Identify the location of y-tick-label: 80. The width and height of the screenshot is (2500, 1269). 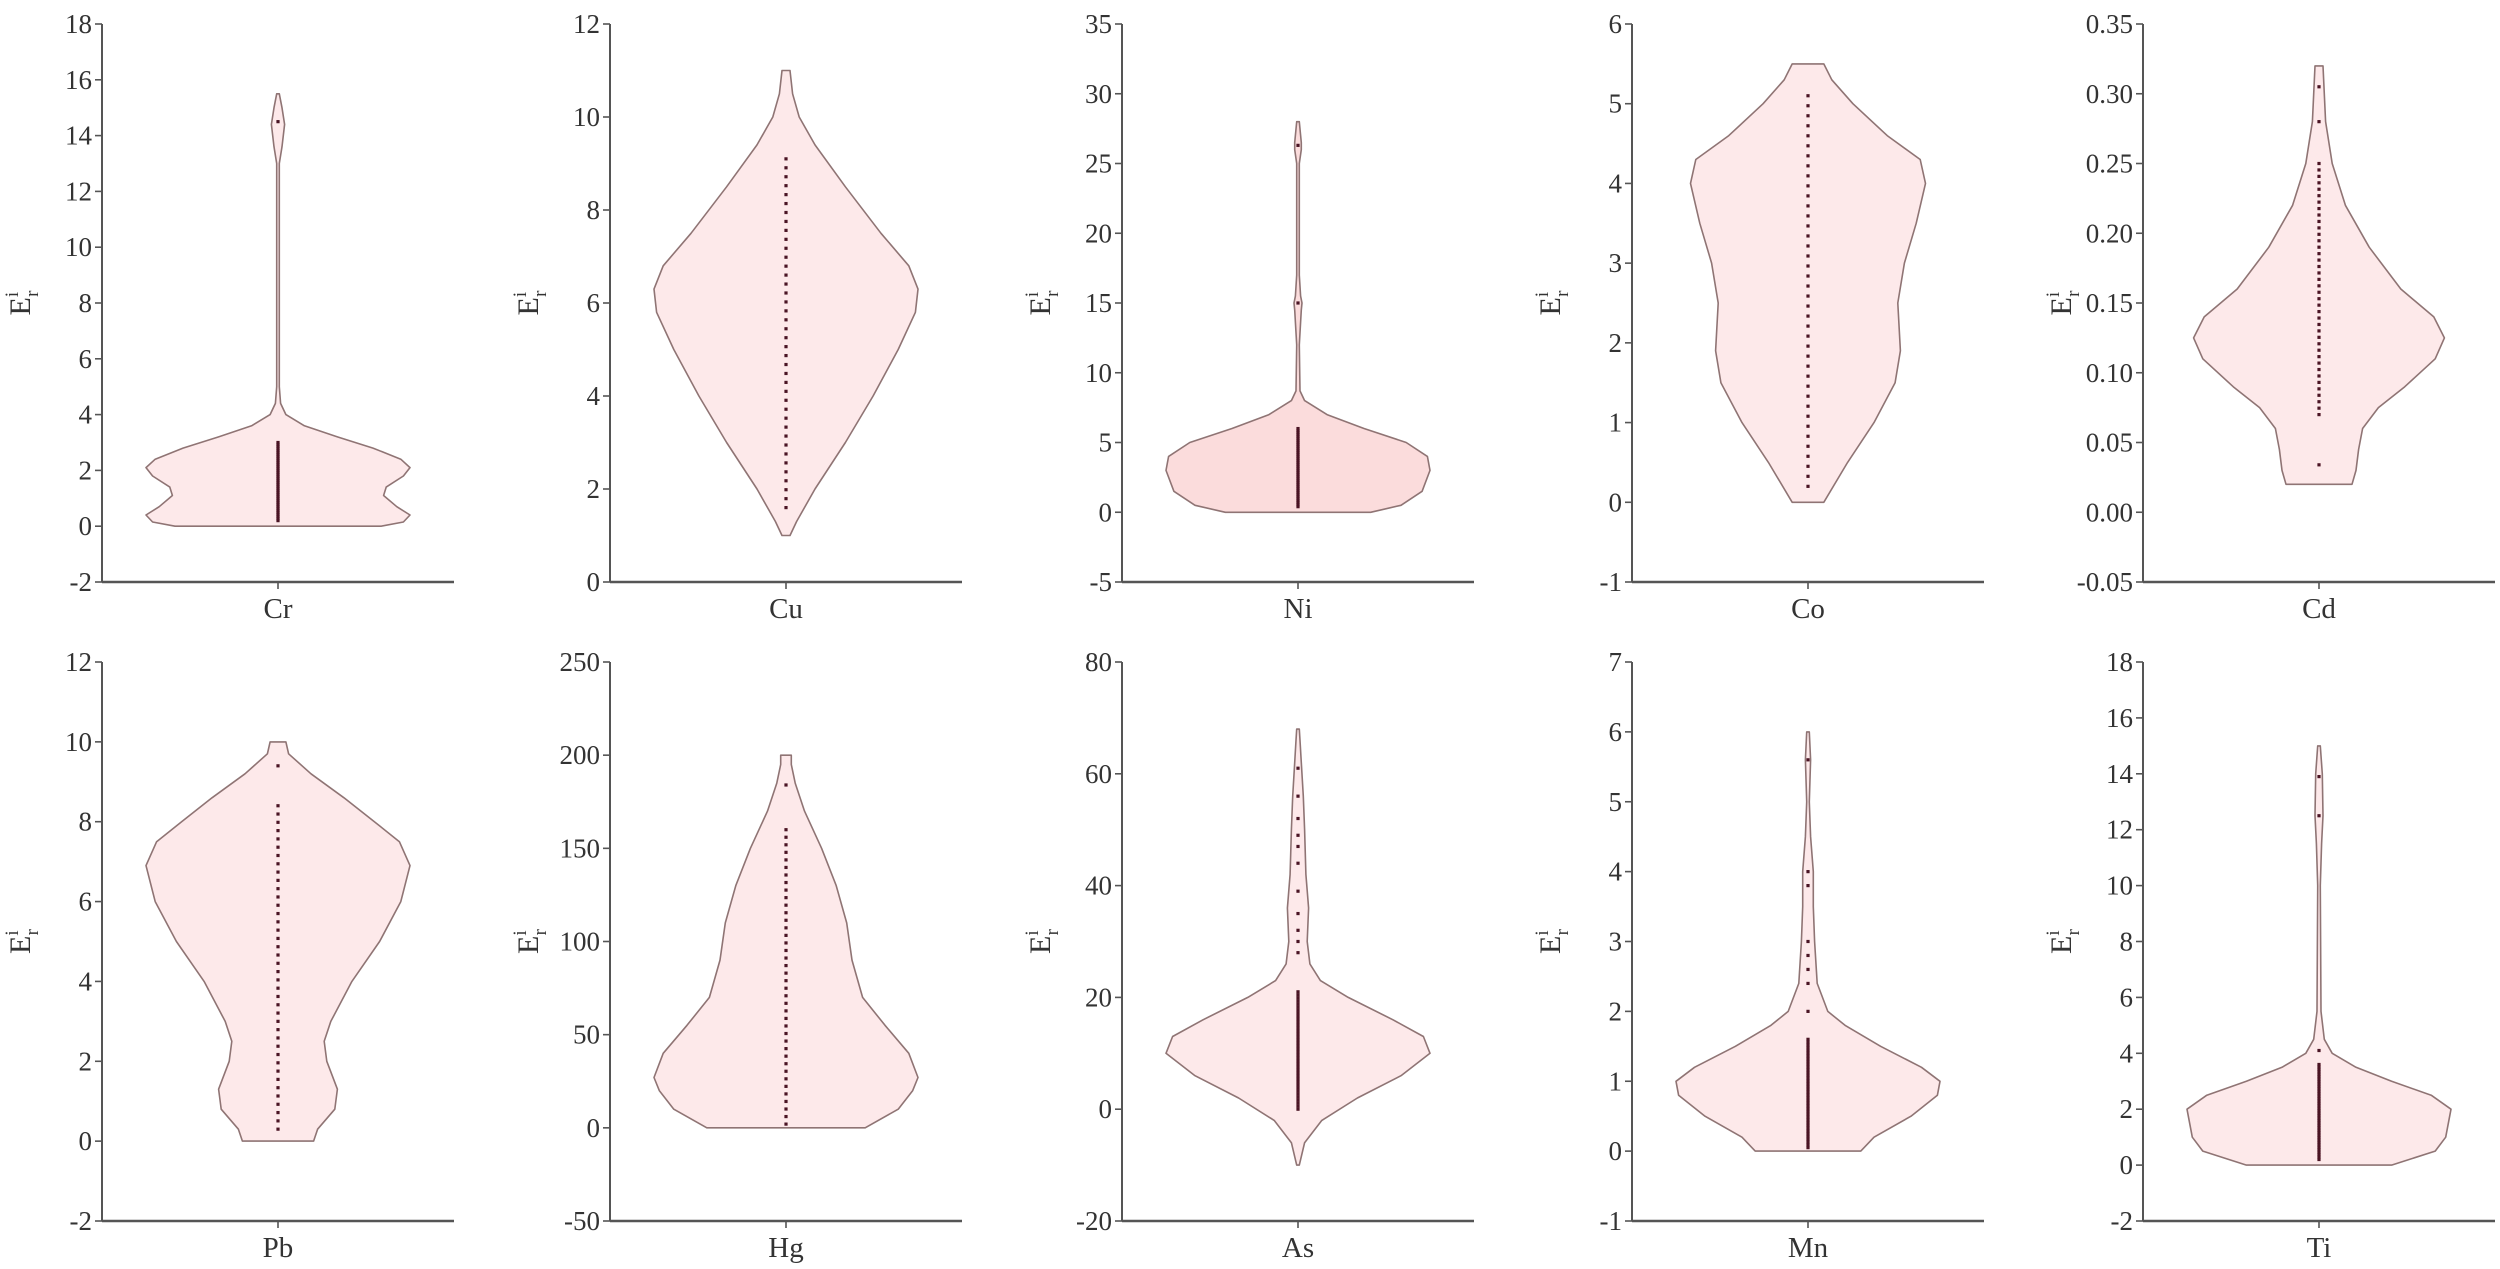
(1098, 662).